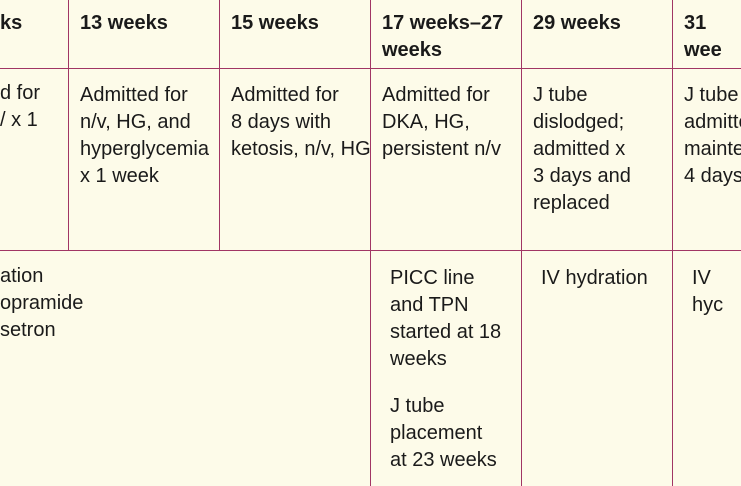 The width and height of the screenshot is (741, 486). What do you see at coordinates (443, 433) in the screenshot?
I see `treatment-cell: J tube placement at 23 weeks` at bounding box center [443, 433].